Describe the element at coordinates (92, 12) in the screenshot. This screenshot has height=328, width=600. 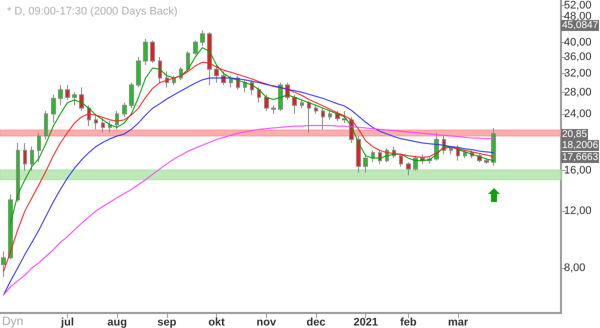
I see `text: * D, 09:00-17:30 (2000 Days Back)` at that location.